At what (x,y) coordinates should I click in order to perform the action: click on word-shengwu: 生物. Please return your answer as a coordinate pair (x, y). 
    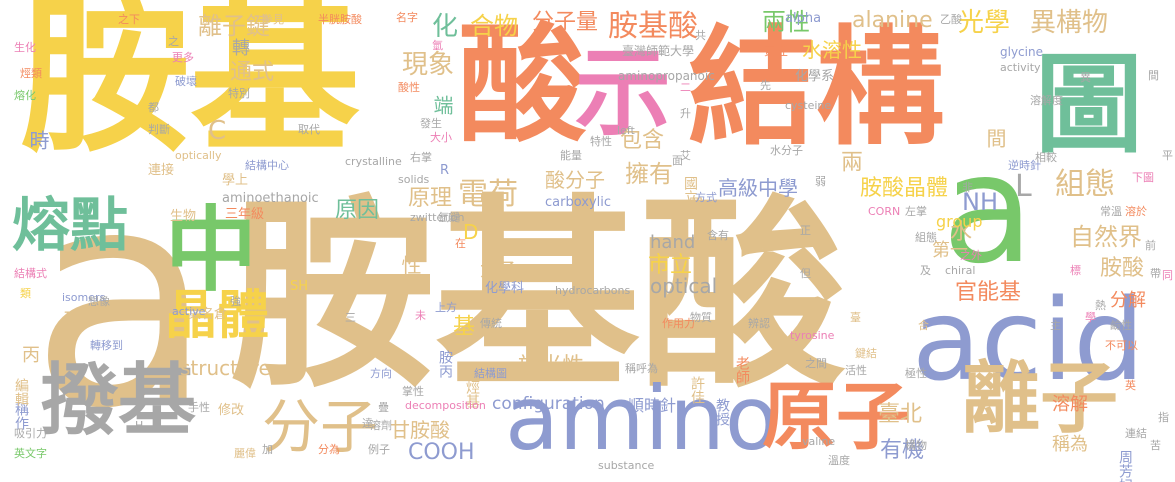
    Looking at the image, I should click on (183, 216).